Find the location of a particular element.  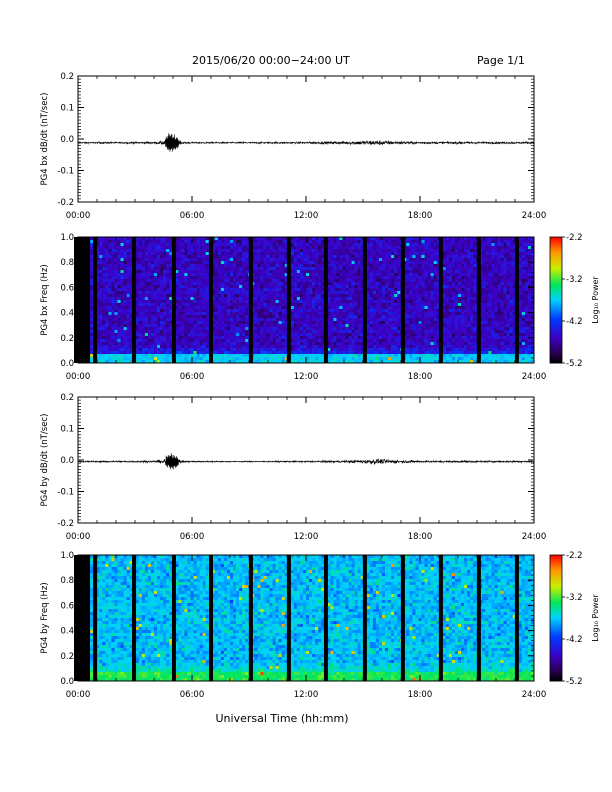

page-number: Page 1/1 is located at coordinates (501, 60).